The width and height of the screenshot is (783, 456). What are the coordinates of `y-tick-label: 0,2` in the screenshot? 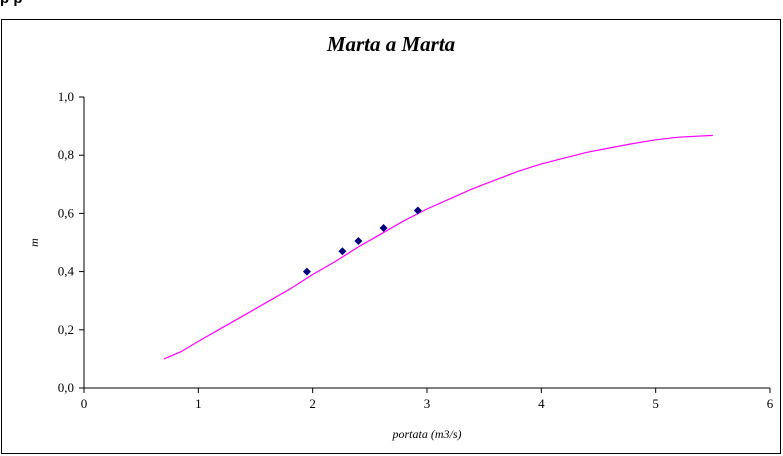 It's located at (66, 329).